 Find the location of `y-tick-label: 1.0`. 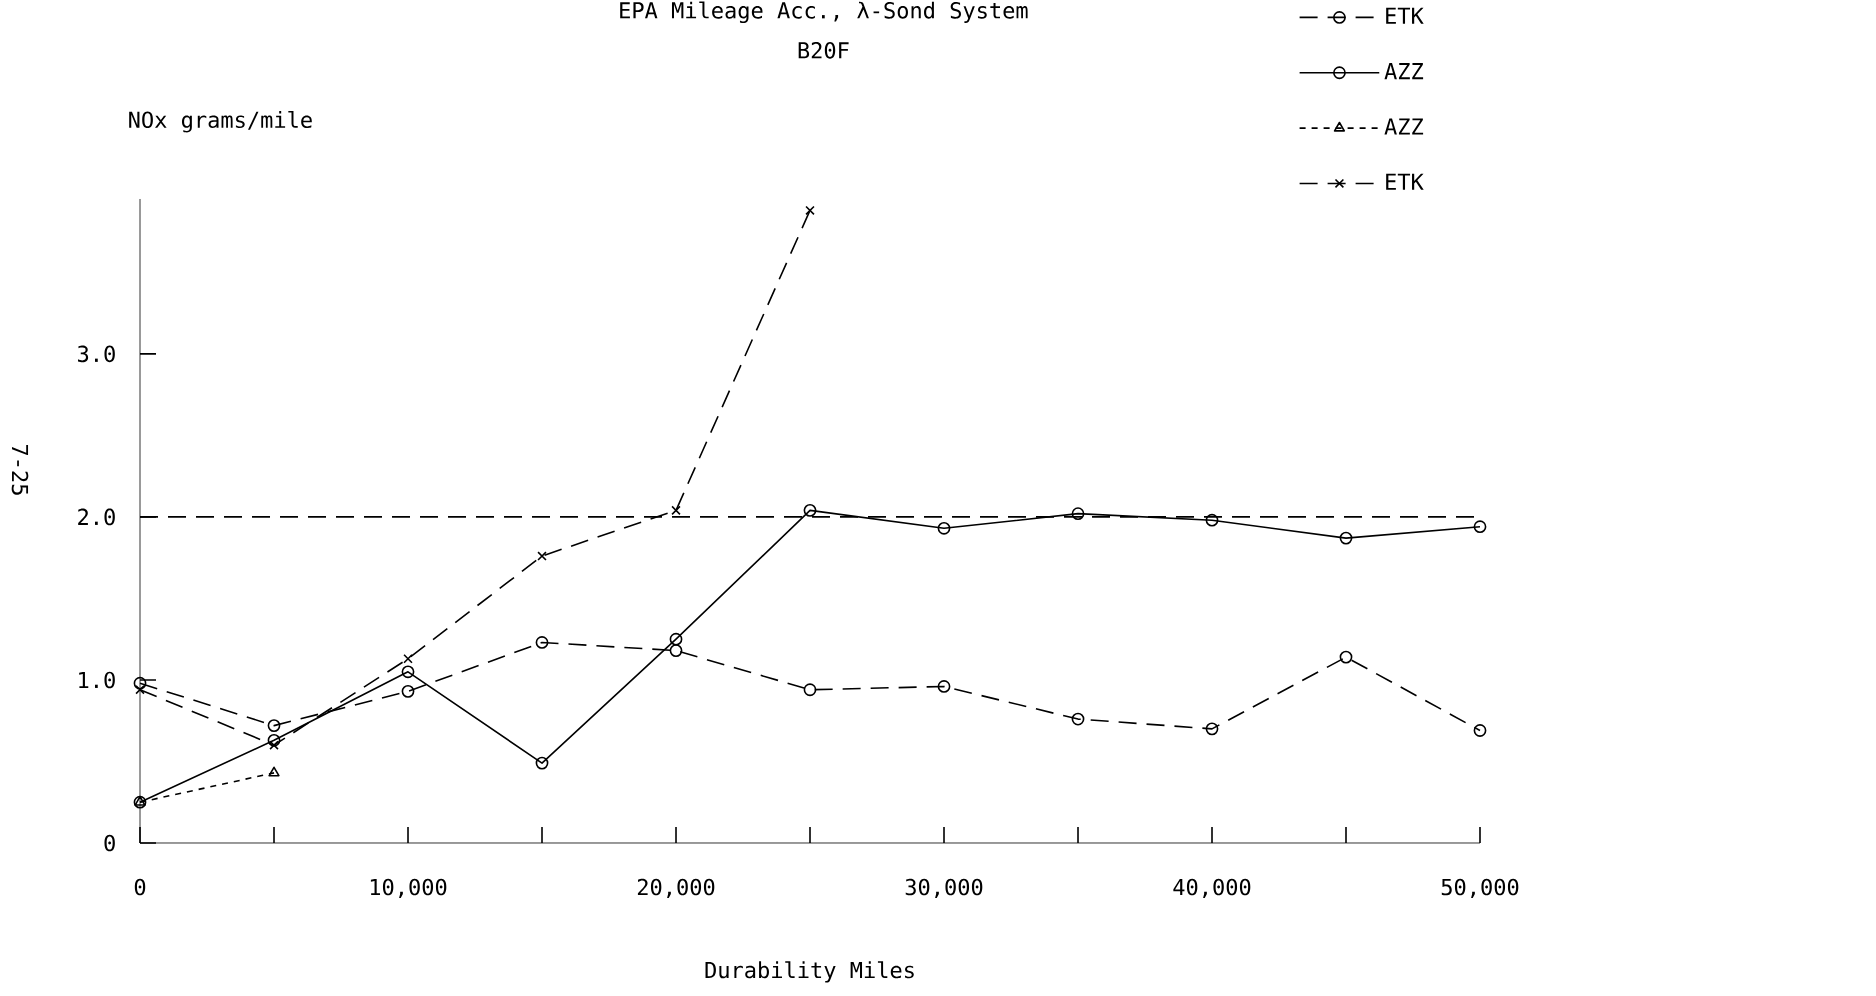

y-tick-label: 1.0 is located at coordinates (97, 680).